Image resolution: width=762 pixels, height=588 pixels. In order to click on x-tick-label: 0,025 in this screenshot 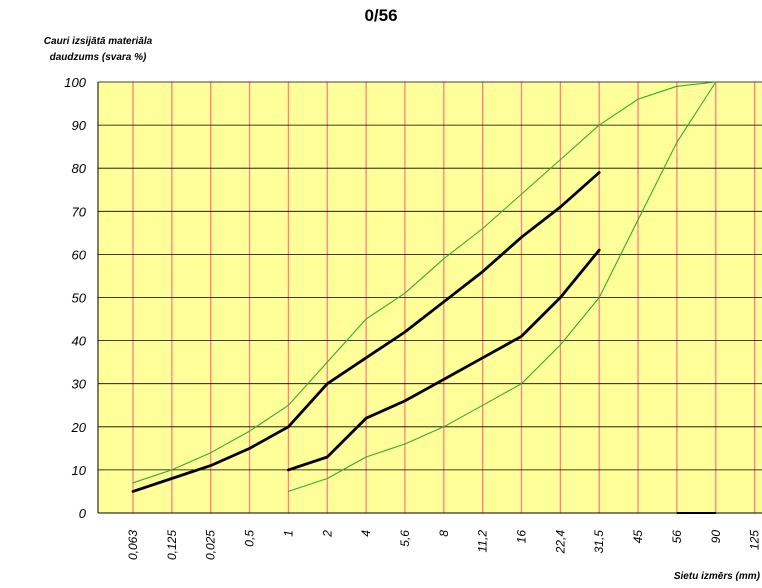, I will do `click(211, 545)`.